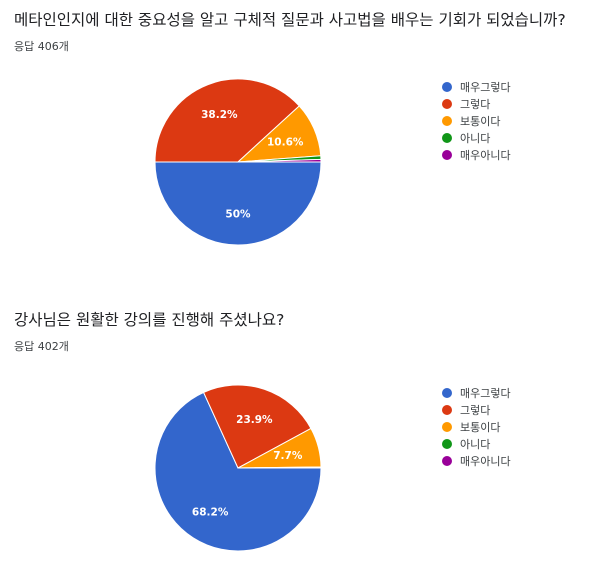 The image size is (599, 568). What do you see at coordinates (41, 46) in the screenshot?
I see `response-count: 응답 406개` at bounding box center [41, 46].